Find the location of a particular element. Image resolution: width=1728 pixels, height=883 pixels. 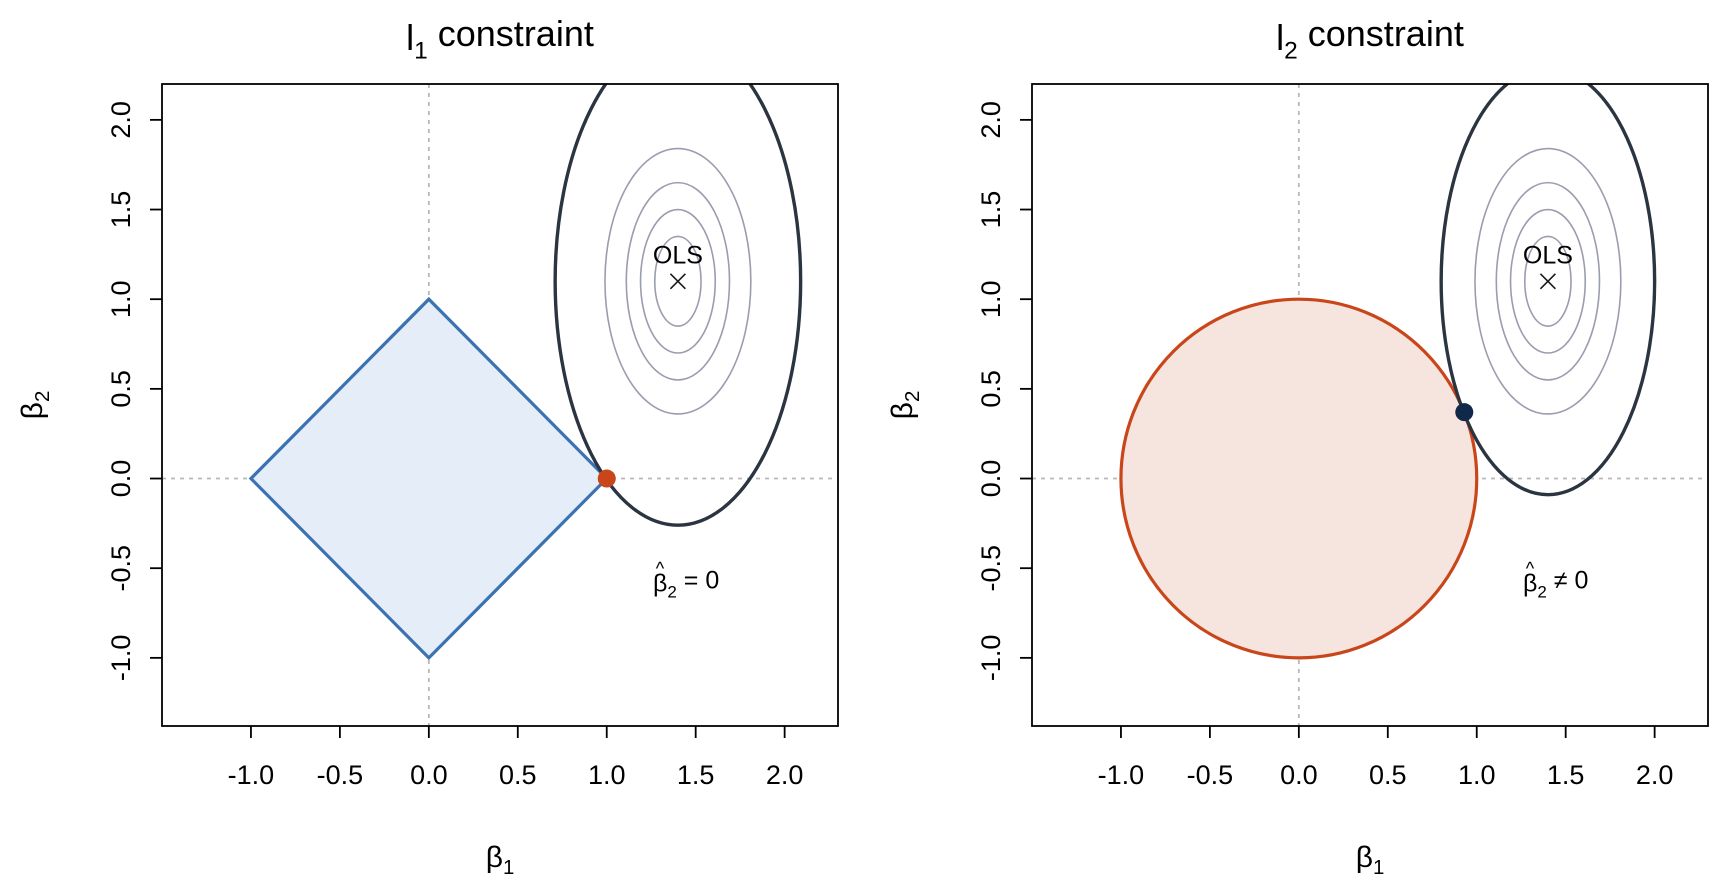

l1-ols-label: OLS is located at coordinates (678, 255).